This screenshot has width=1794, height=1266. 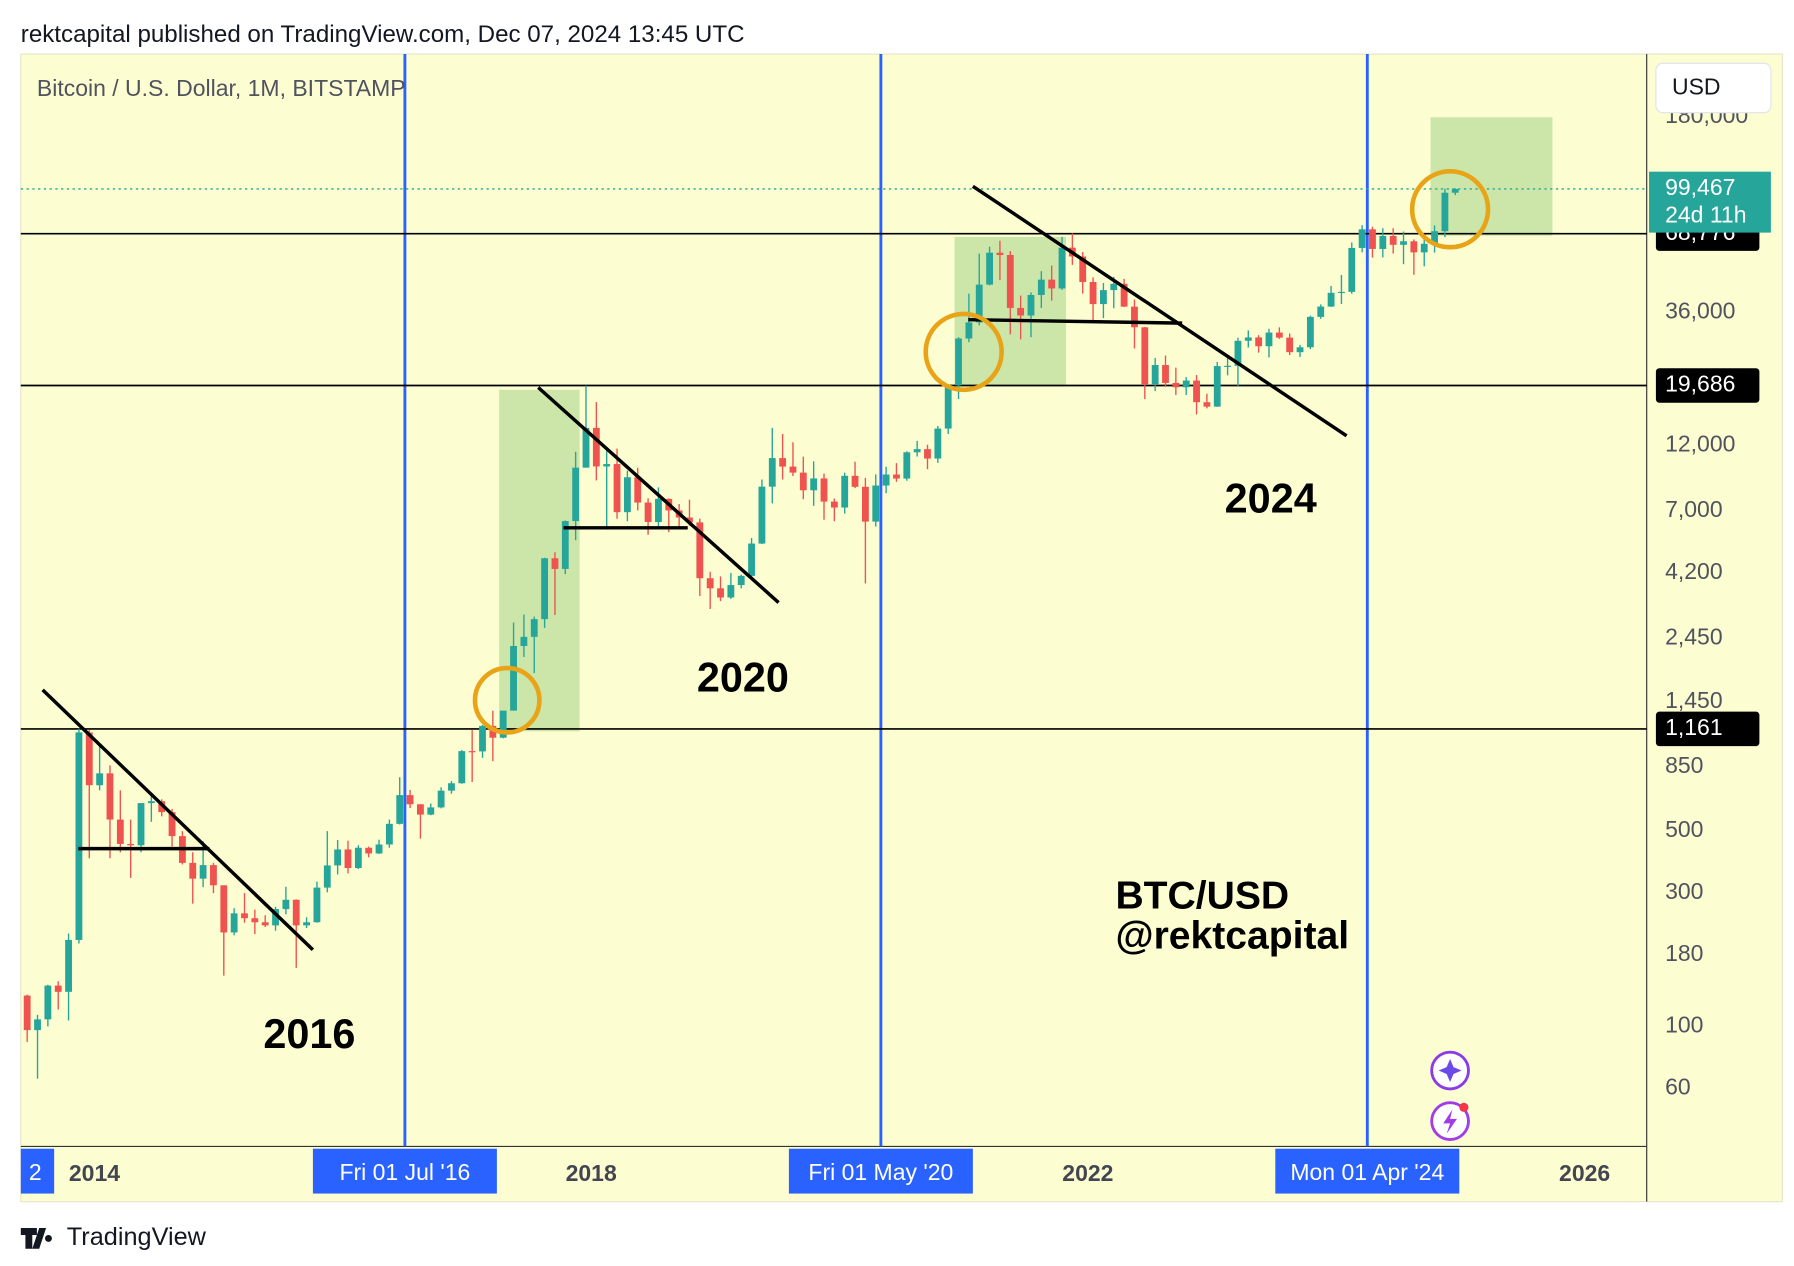 I want to click on annotation: BTC/USD, so click(x=1202, y=895).